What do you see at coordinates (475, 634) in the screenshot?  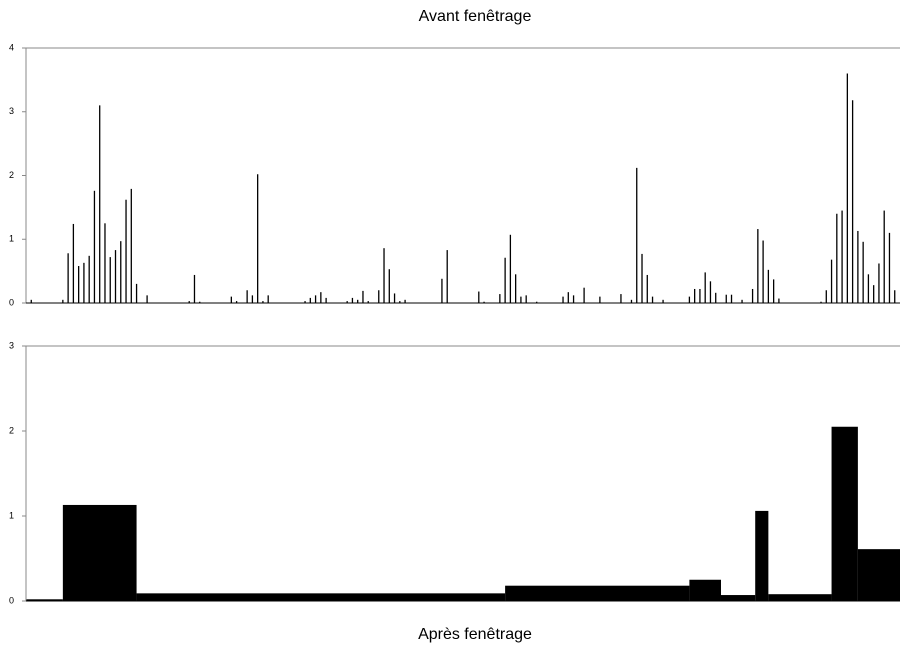 I see `chart-title: Après fenêtrage` at bounding box center [475, 634].